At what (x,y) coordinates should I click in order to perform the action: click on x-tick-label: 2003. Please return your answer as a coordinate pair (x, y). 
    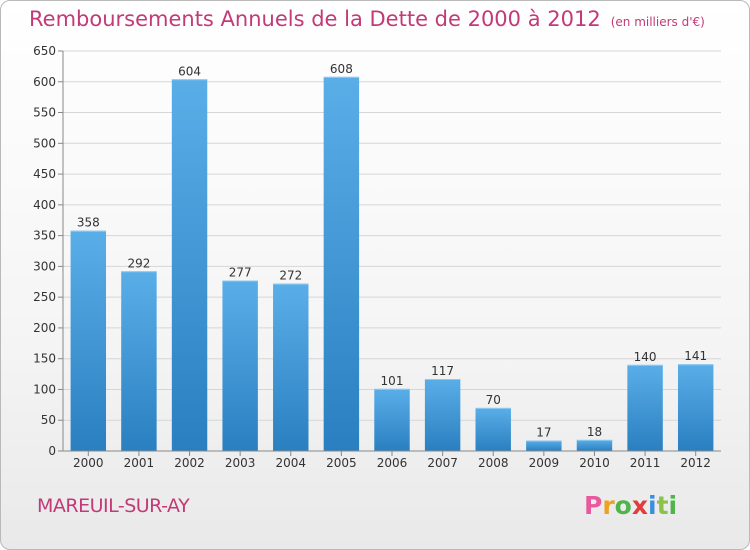
    Looking at the image, I should click on (240, 463).